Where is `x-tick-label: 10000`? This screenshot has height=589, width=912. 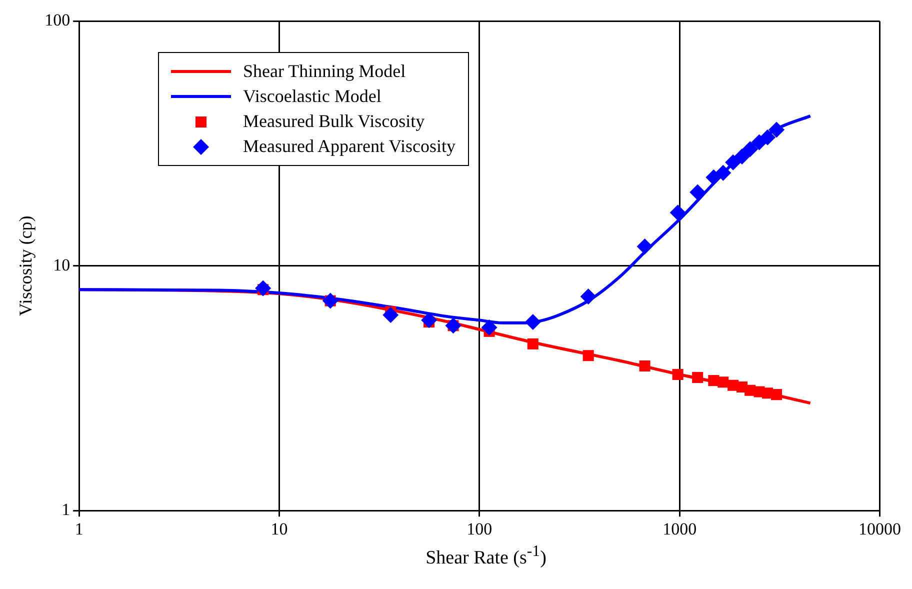 x-tick-label: 10000 is located at coordinates (879, 528).